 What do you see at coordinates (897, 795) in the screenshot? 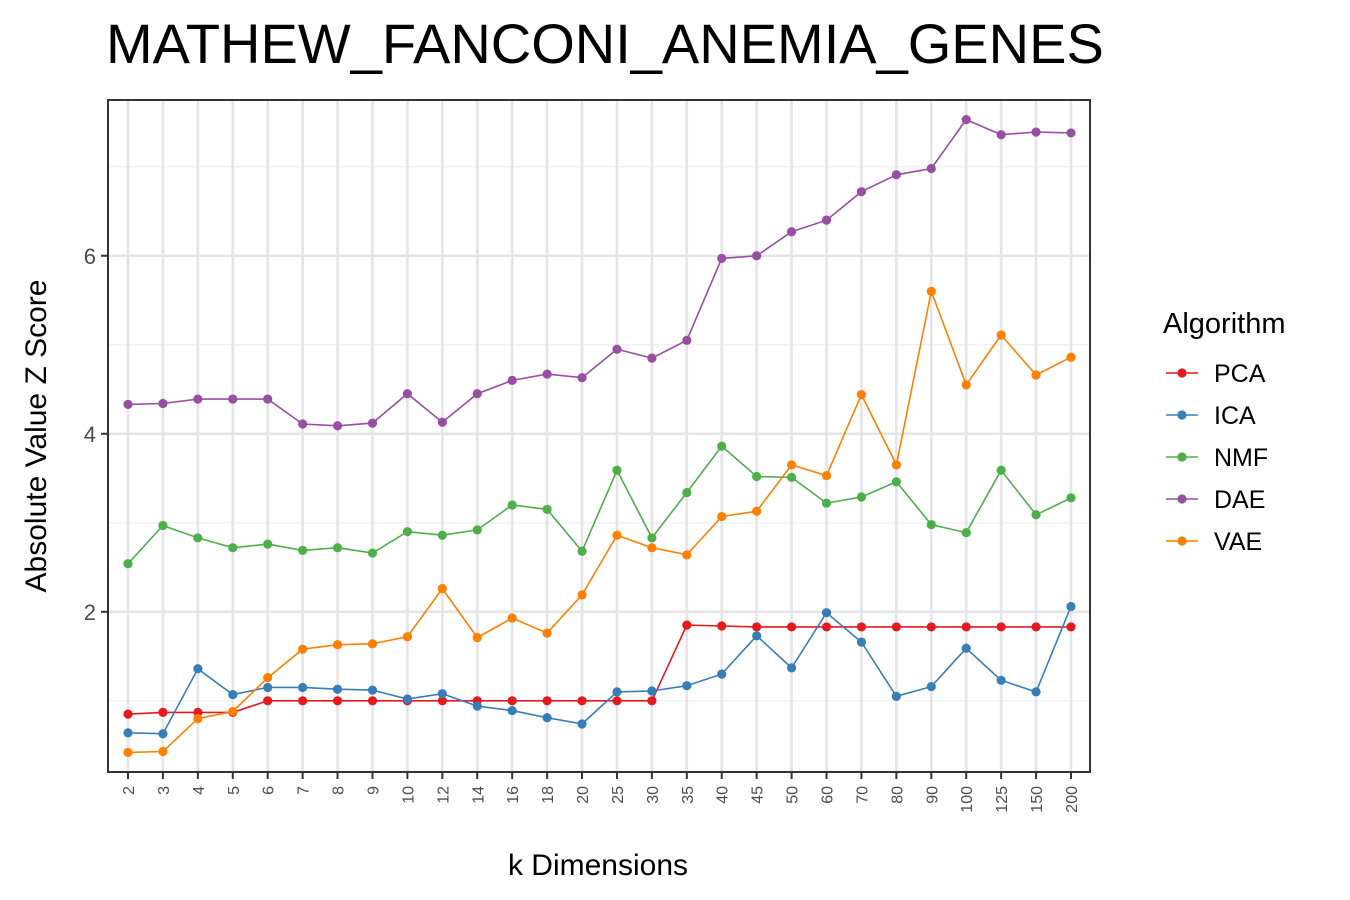
I see `x-tick-label: 80` at bounding box center [897, 795].